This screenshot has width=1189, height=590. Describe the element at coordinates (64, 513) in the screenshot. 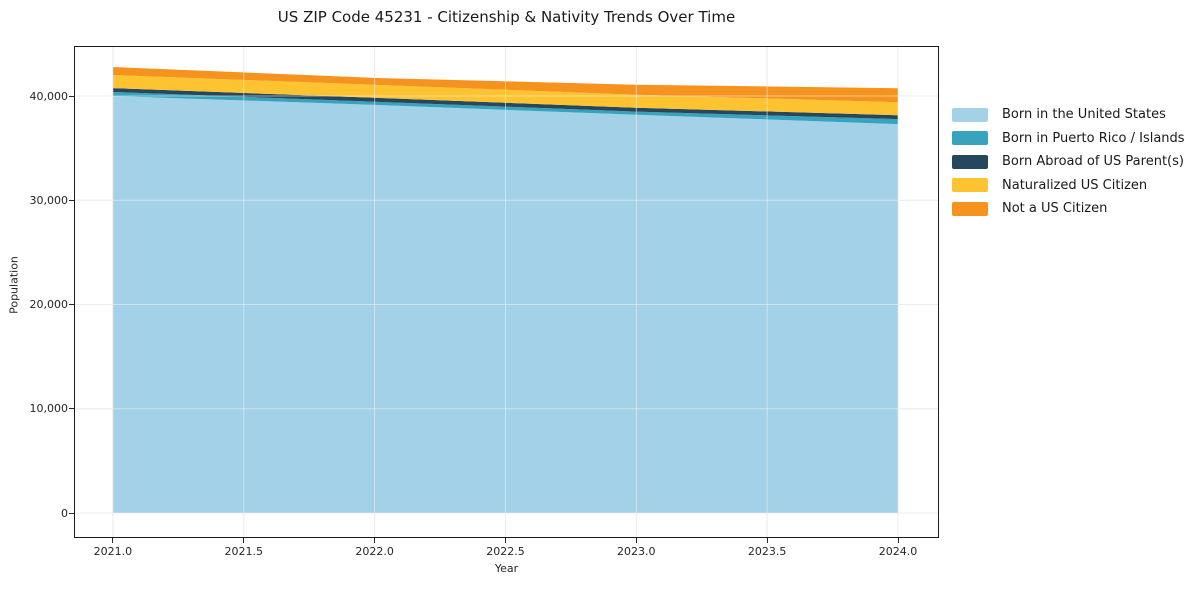

I see `y-tick-label: 0` at that location.